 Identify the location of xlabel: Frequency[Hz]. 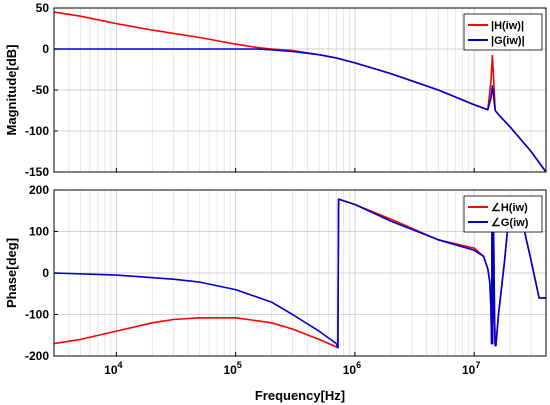
(300, 395).